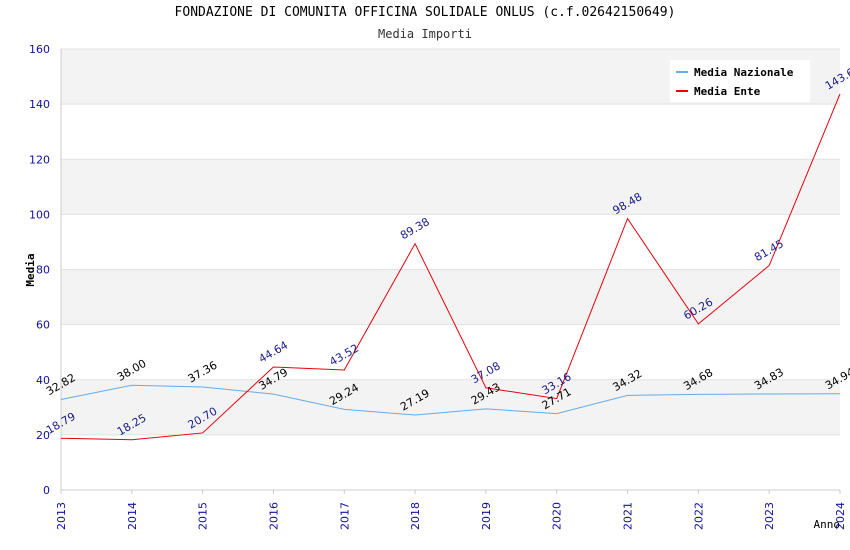 The image size is (850, 550). I want to click on legend-label: Media Nazionale, so click(744, 72).